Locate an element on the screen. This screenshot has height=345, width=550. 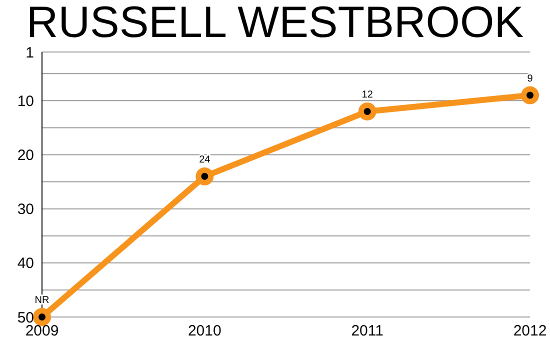
y-tick-label: 30 is located at coordinates (25, 209).